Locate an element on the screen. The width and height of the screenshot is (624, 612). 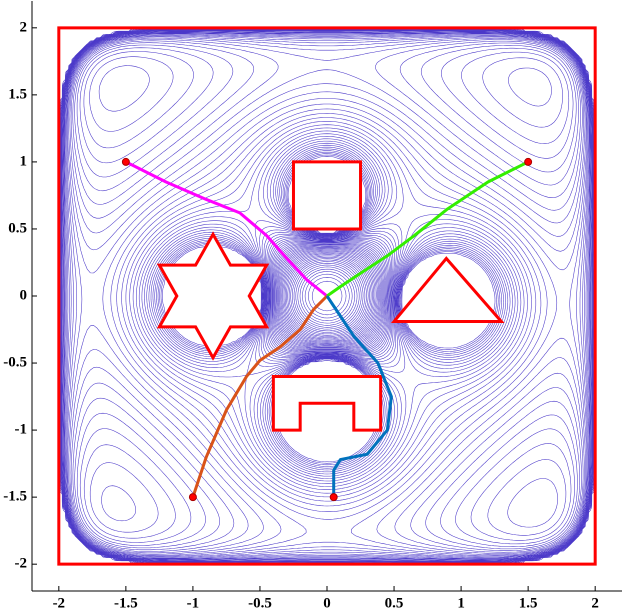
y-tick-label: 1 is located at coordinates (24, 161).